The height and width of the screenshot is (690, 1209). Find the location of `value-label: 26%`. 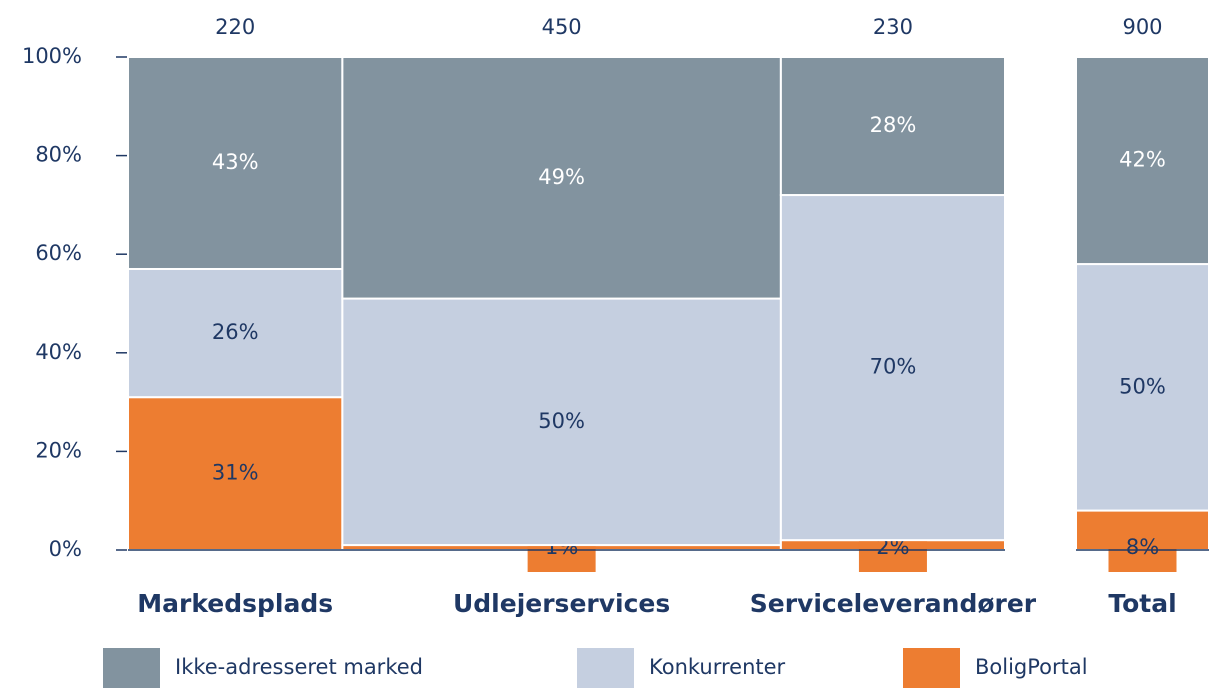

value-label: 26% is located at coordinates (235, 332).